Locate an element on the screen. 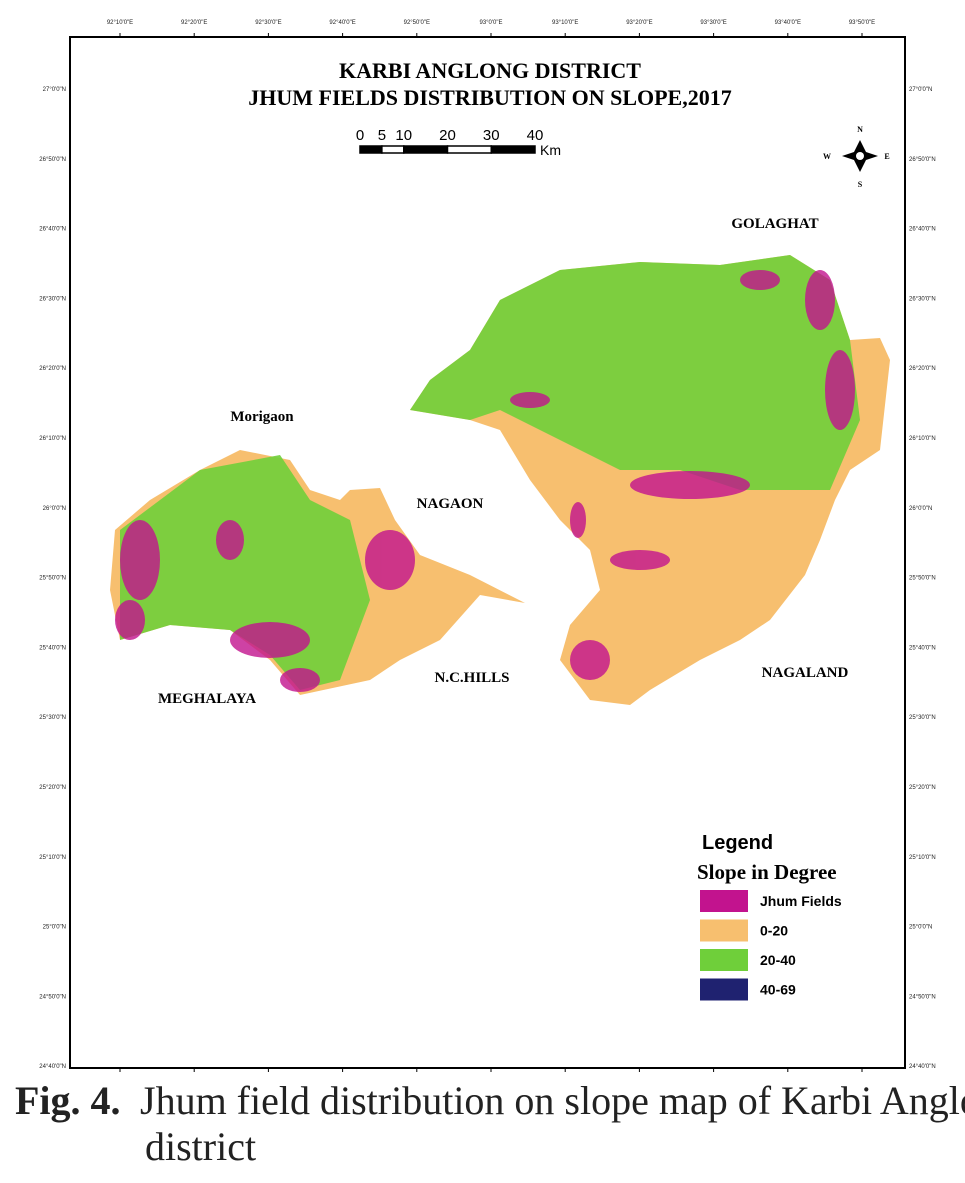 This screenshot has width=965, height=1183. place-label: Morigaon is located at coordinates (262, 417).